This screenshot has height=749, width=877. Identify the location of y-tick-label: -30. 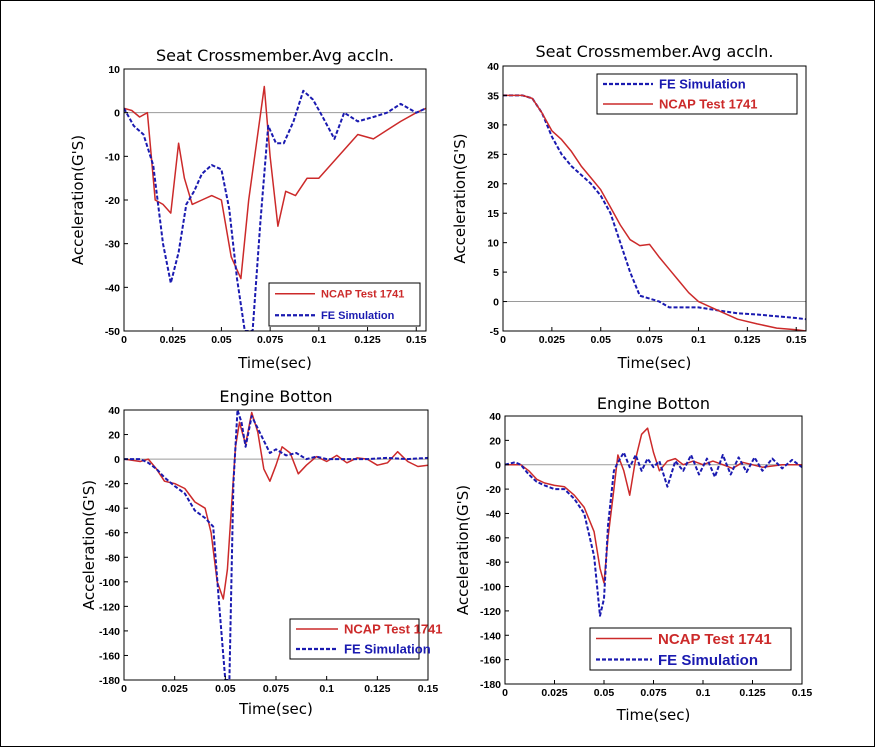
(112, 245).